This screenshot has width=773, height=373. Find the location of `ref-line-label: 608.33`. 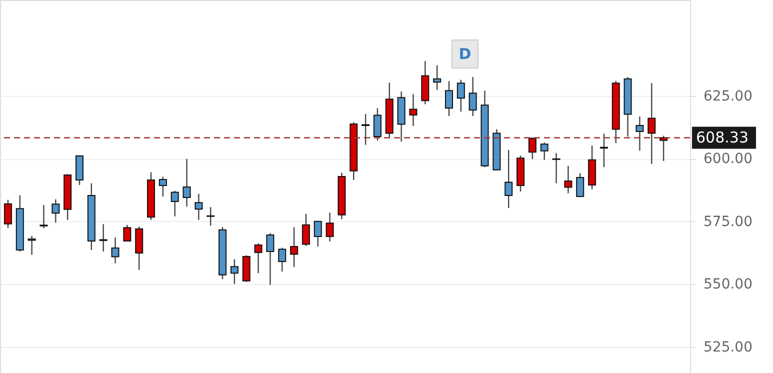

ref-line-label: 608.33 is located at coordinates (722, 137).